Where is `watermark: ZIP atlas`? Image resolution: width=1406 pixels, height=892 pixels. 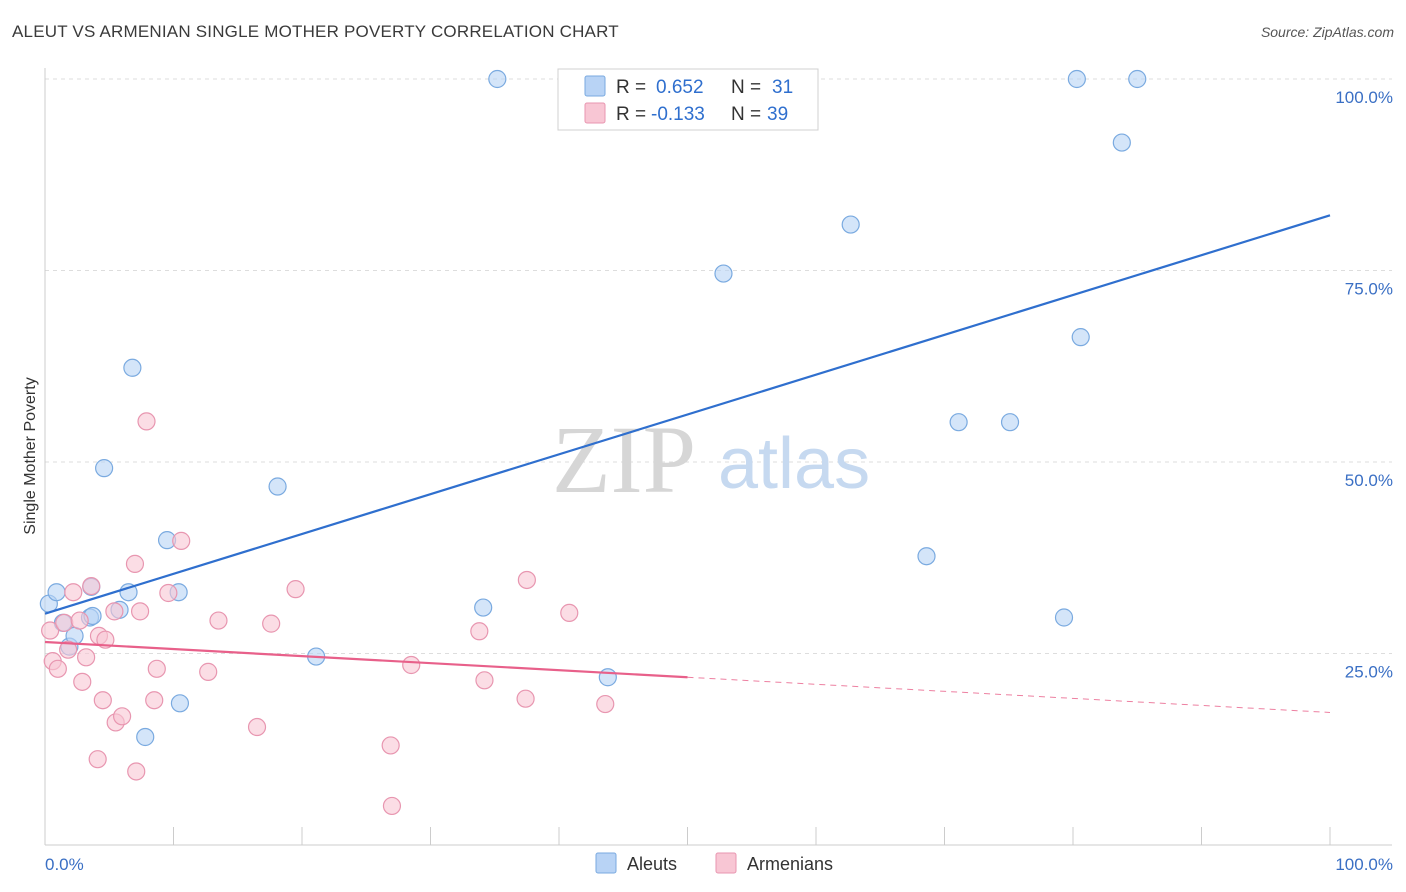 watermark: ZIP atlas is located at coordinates (711, 459).